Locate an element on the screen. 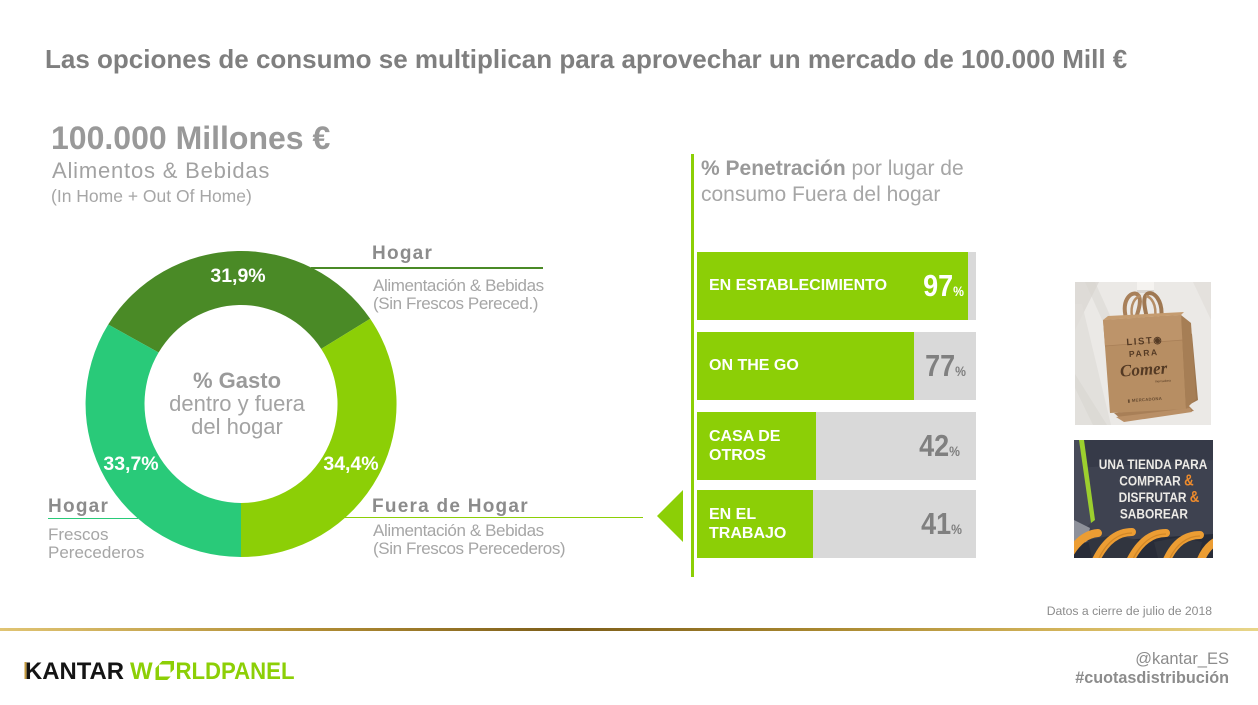  svg-text: RLDPANEL is located at coordinates (235, 671).